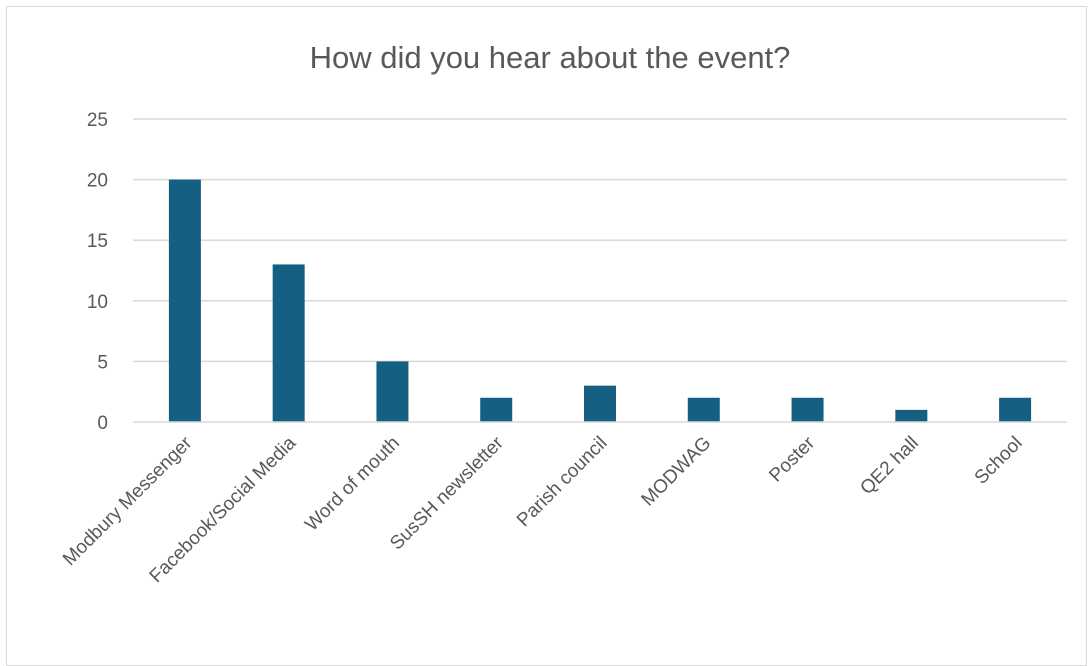 The height and width of the screenshot is (666, 1088). Describe the element at coordinates (889, 466) in the screenshot. I see `x-tick-label: QE2 hall` at that location.